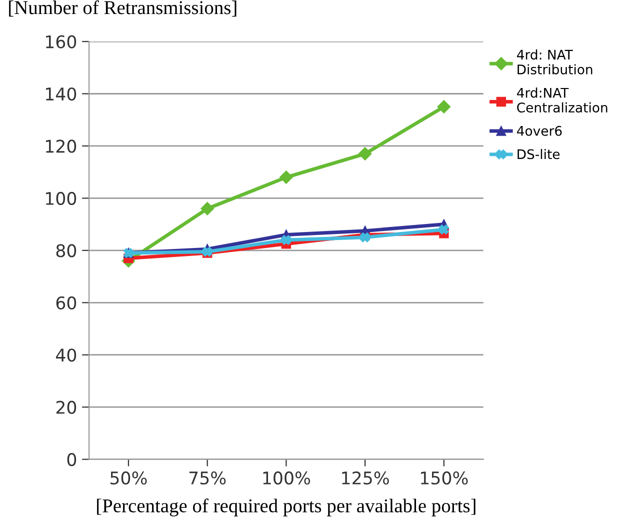 Image resolution: width=636 pixels, height=519 pixels. Describe the element at coordinates (286, 478) in the screenshot. I see `x-tick-label: 100%` at that location.